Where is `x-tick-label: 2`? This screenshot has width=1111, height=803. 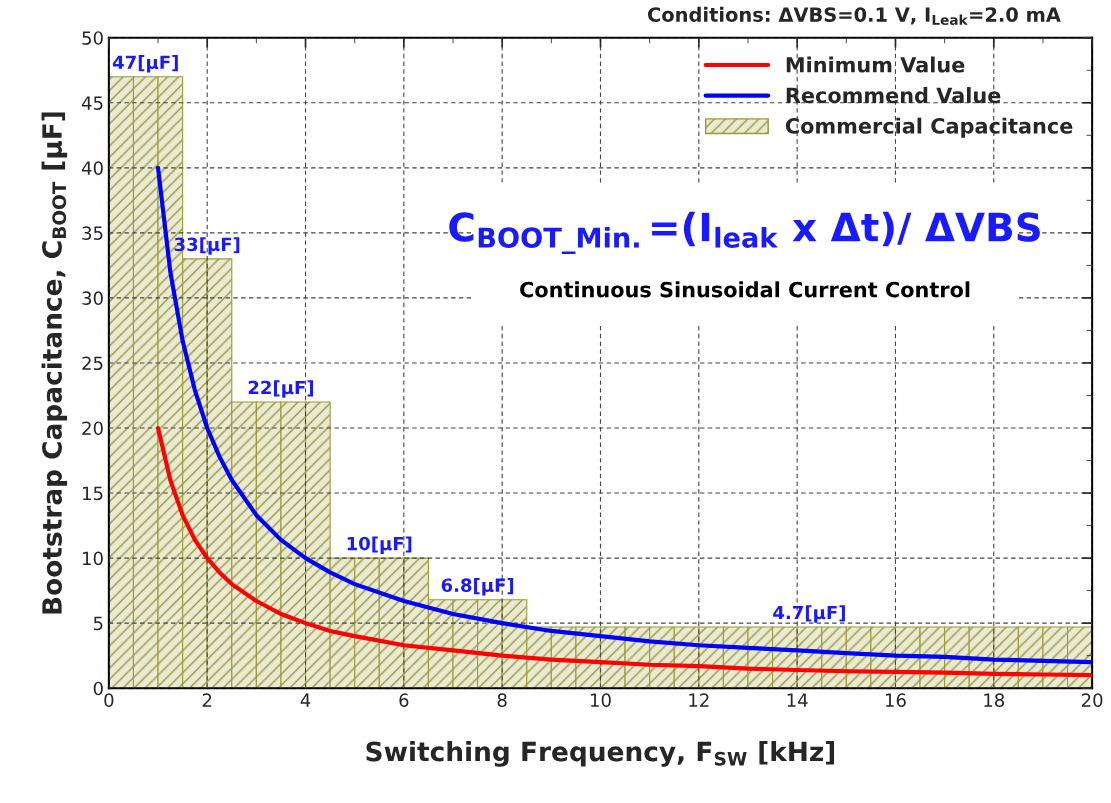 x-tick-label: 2 is located at coordinates (207, 700).